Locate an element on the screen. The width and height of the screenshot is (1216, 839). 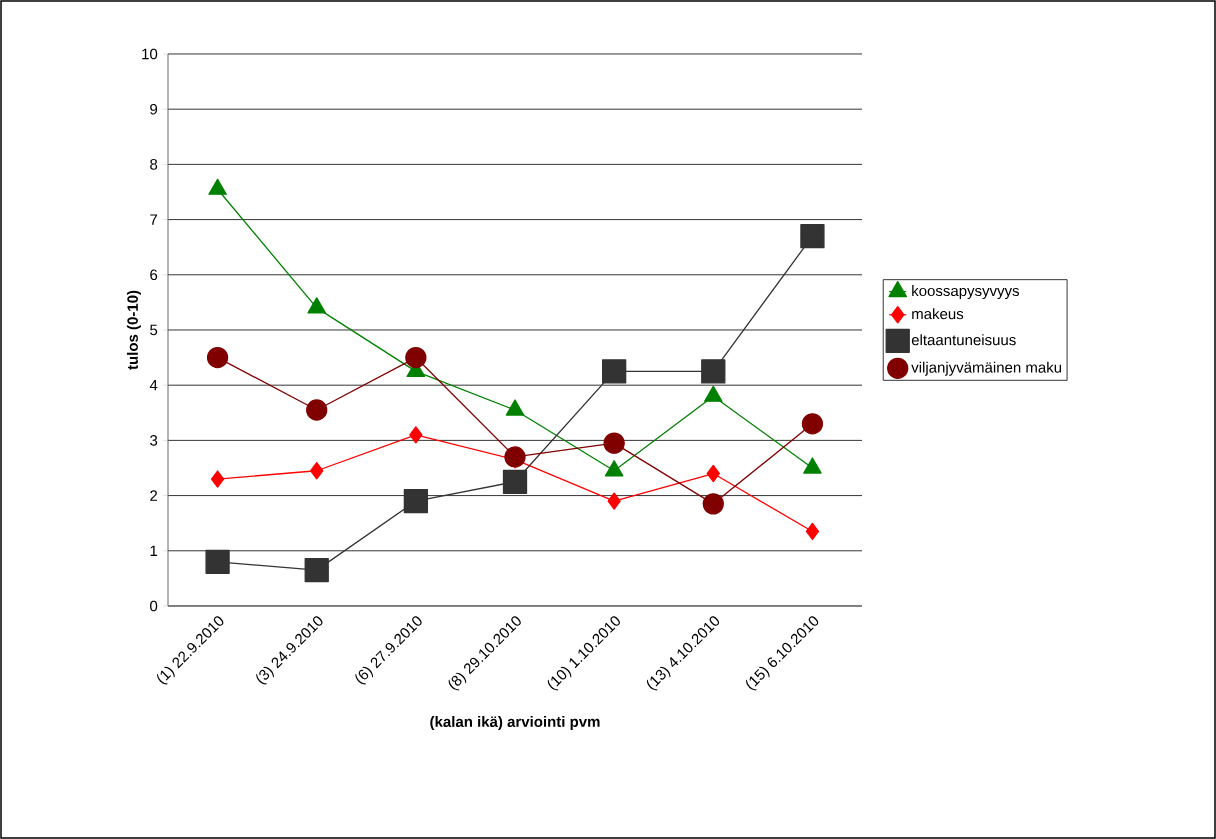
y-tick-label: 10 is located at coordinates (150, 54).